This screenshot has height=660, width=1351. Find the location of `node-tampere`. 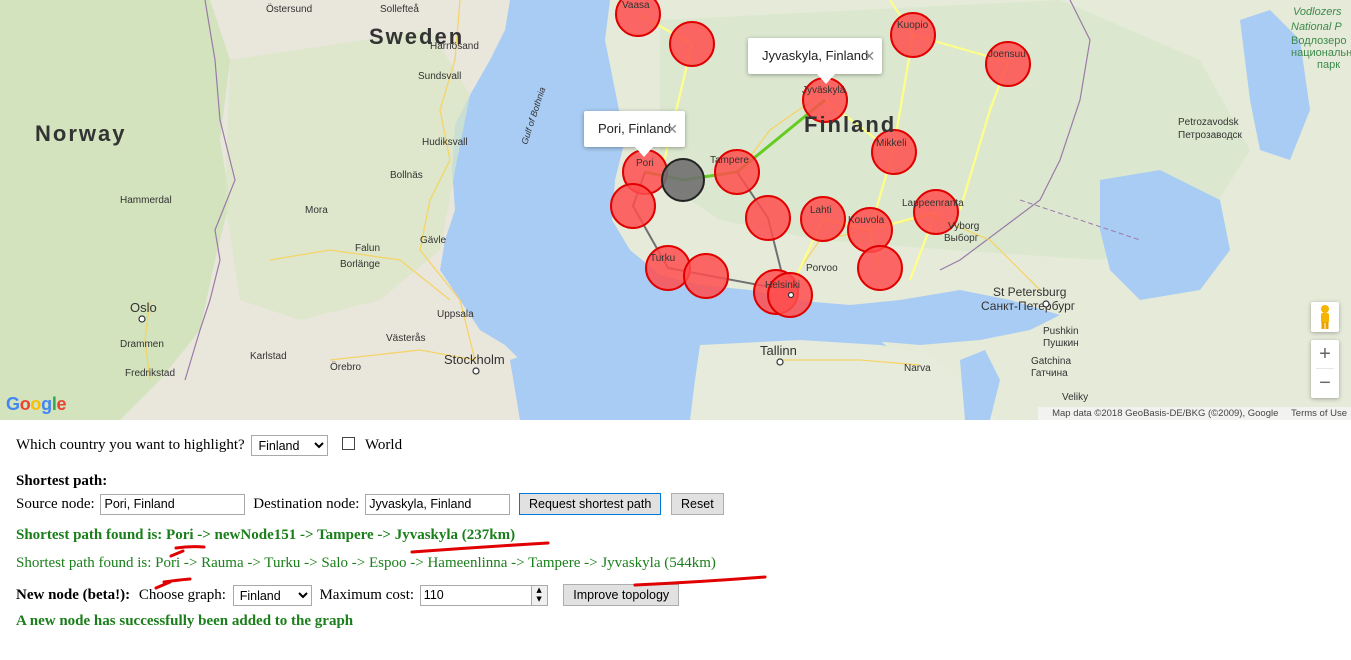

node-tampere is located at coordinates (737, 172).